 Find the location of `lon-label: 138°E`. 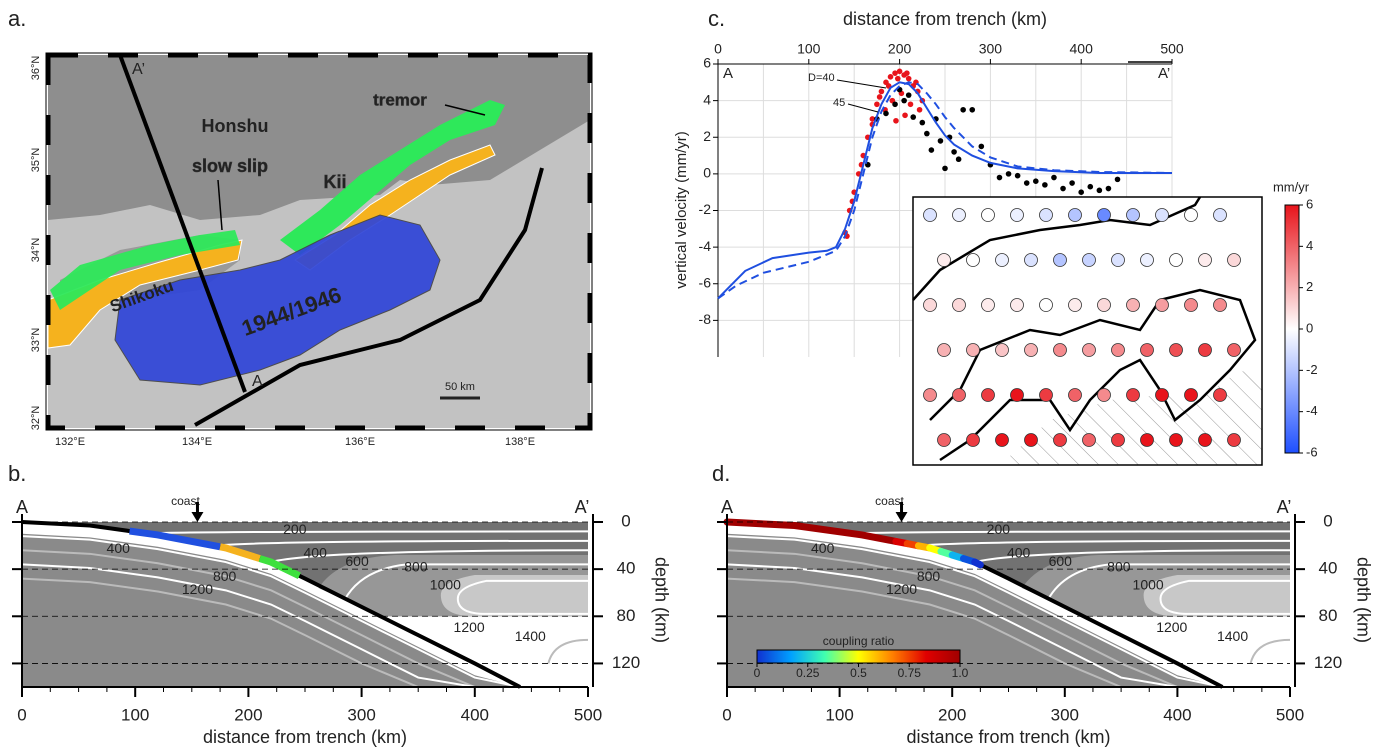

lon-label: 138°E is located at coordinates (520, 442).